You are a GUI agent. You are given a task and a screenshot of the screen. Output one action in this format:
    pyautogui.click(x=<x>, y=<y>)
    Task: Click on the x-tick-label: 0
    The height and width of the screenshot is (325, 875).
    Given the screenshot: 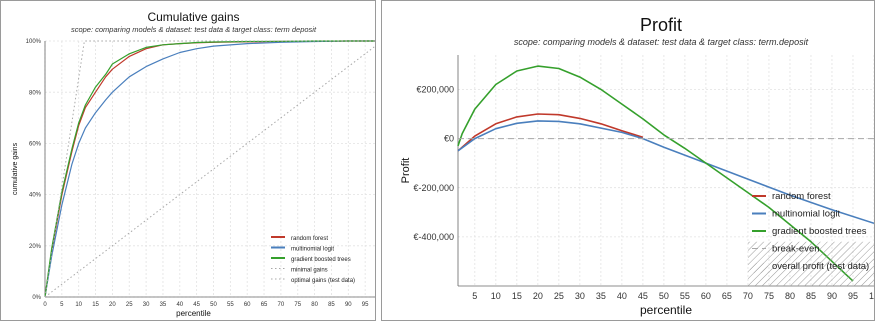 What is the action you would take?
    pyautogui.click(x=45, y=305)
    